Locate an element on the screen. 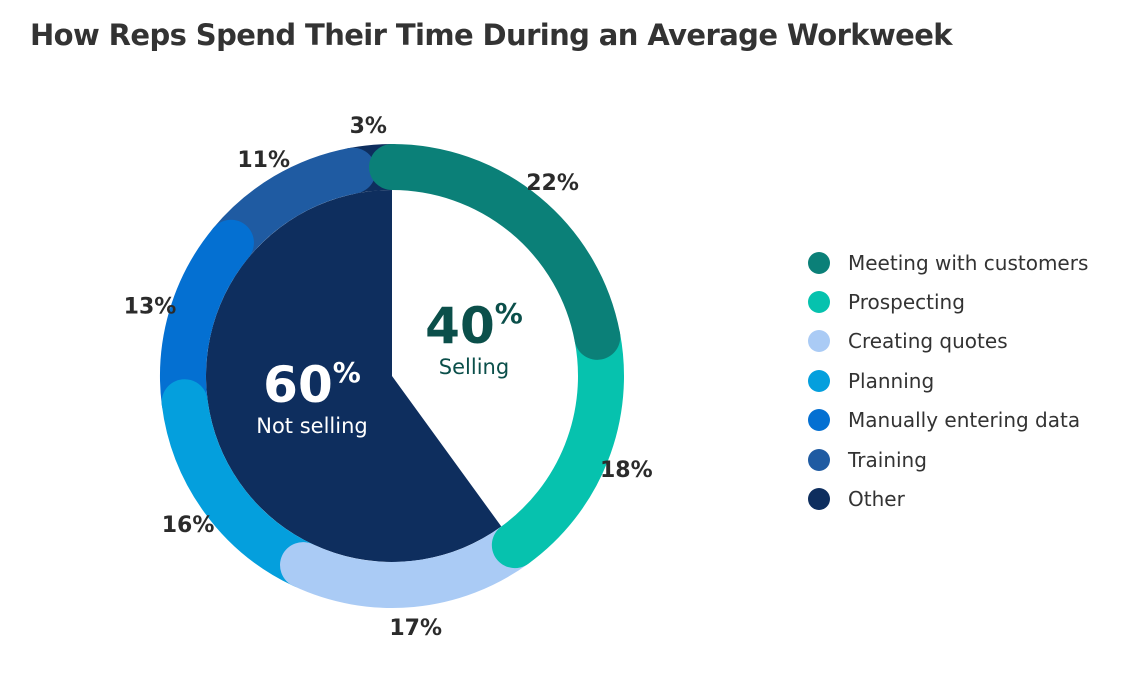  legend-label: Other is located at coordinates (876, 499).